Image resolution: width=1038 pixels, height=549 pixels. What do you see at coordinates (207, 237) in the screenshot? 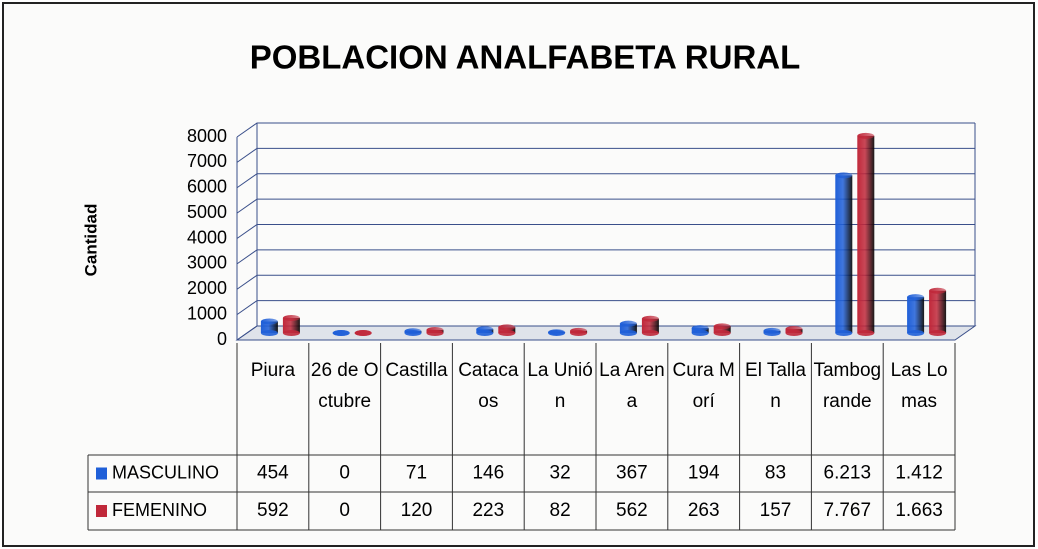
I see `y-tick-label: 4000` at bounding box center [207, 237].